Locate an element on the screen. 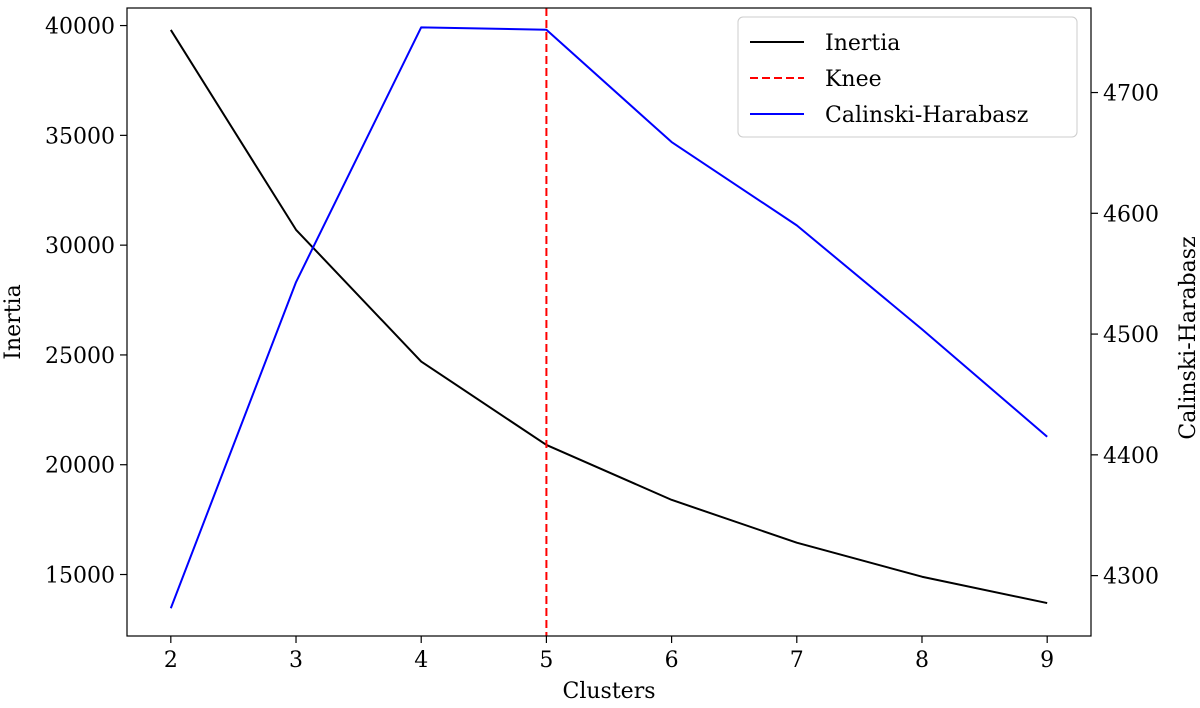 The width and height of the screenshot is (1200, 708). x-tick-label: 7 is located at coordinates (797, 660).